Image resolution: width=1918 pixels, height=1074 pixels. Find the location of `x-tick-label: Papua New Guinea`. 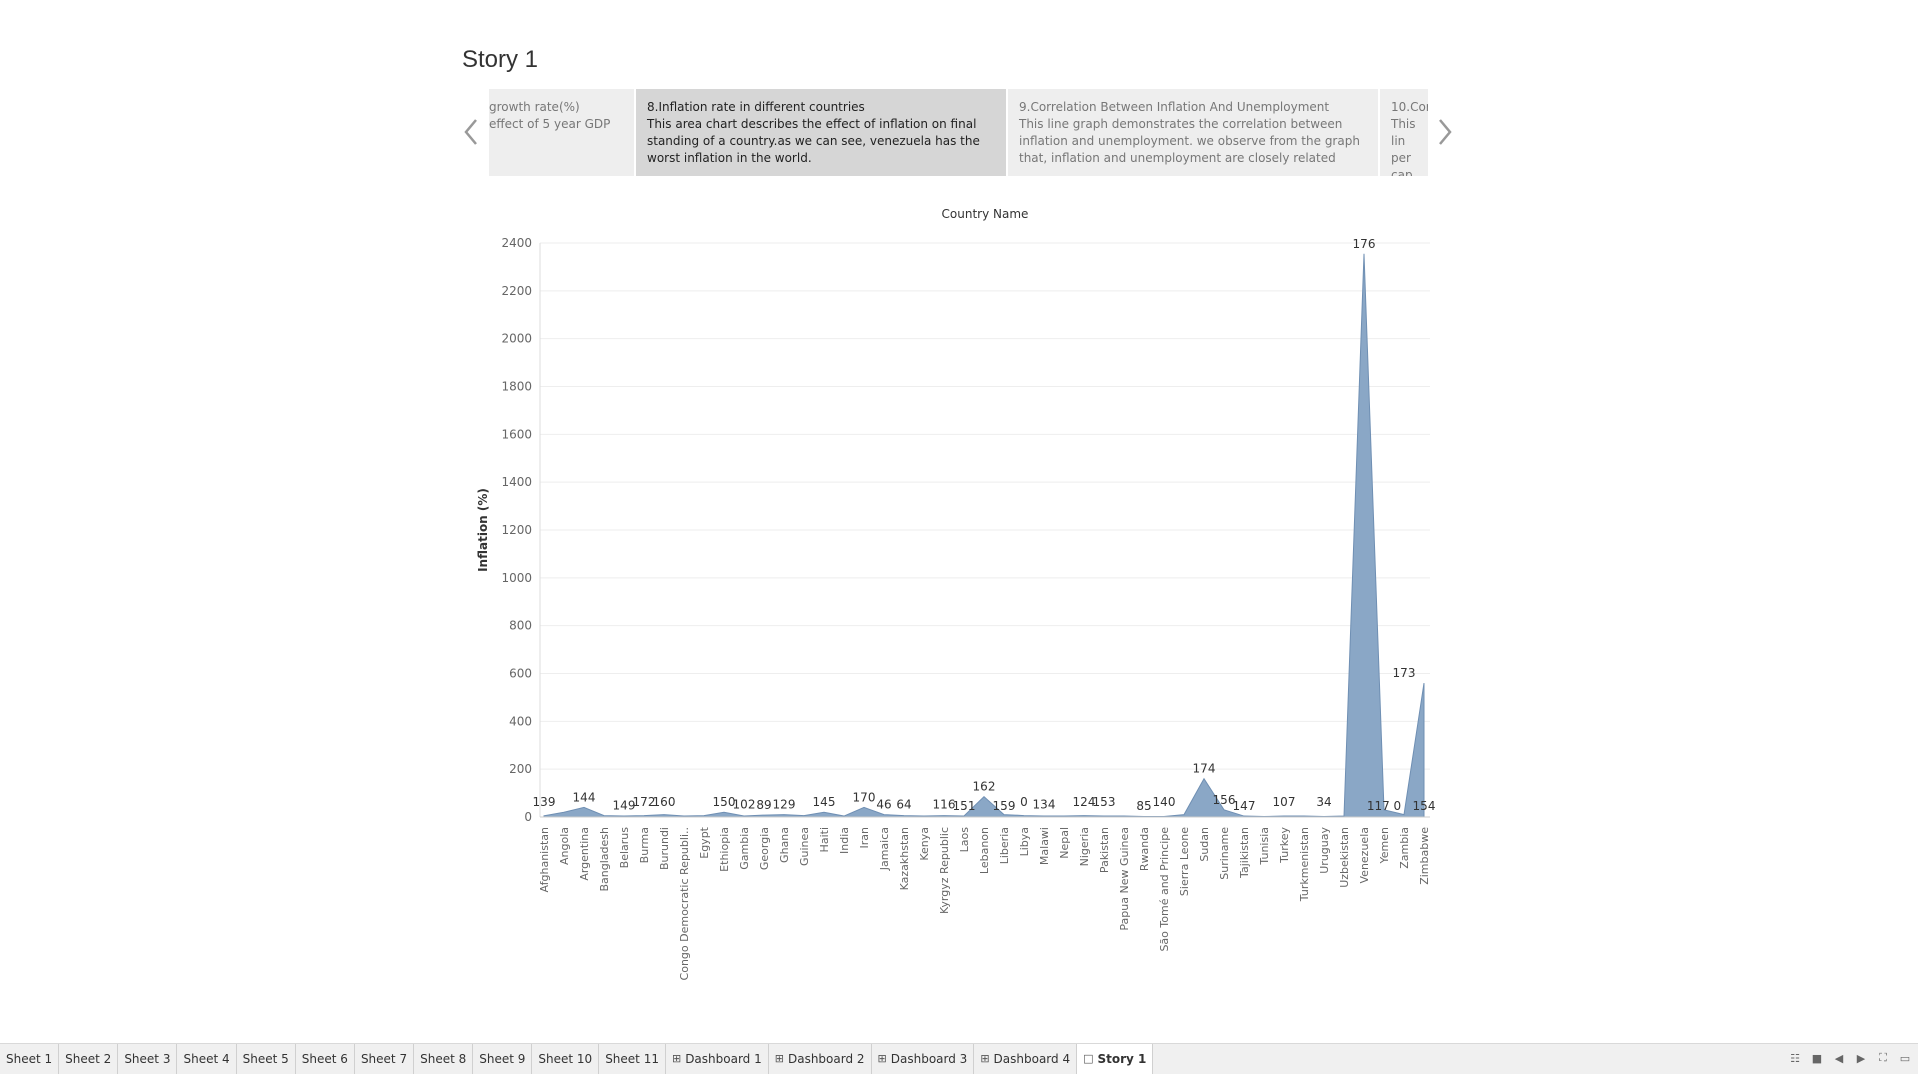

x-tick-label: Papua New Guinea is located at coordinates (1124, 879).